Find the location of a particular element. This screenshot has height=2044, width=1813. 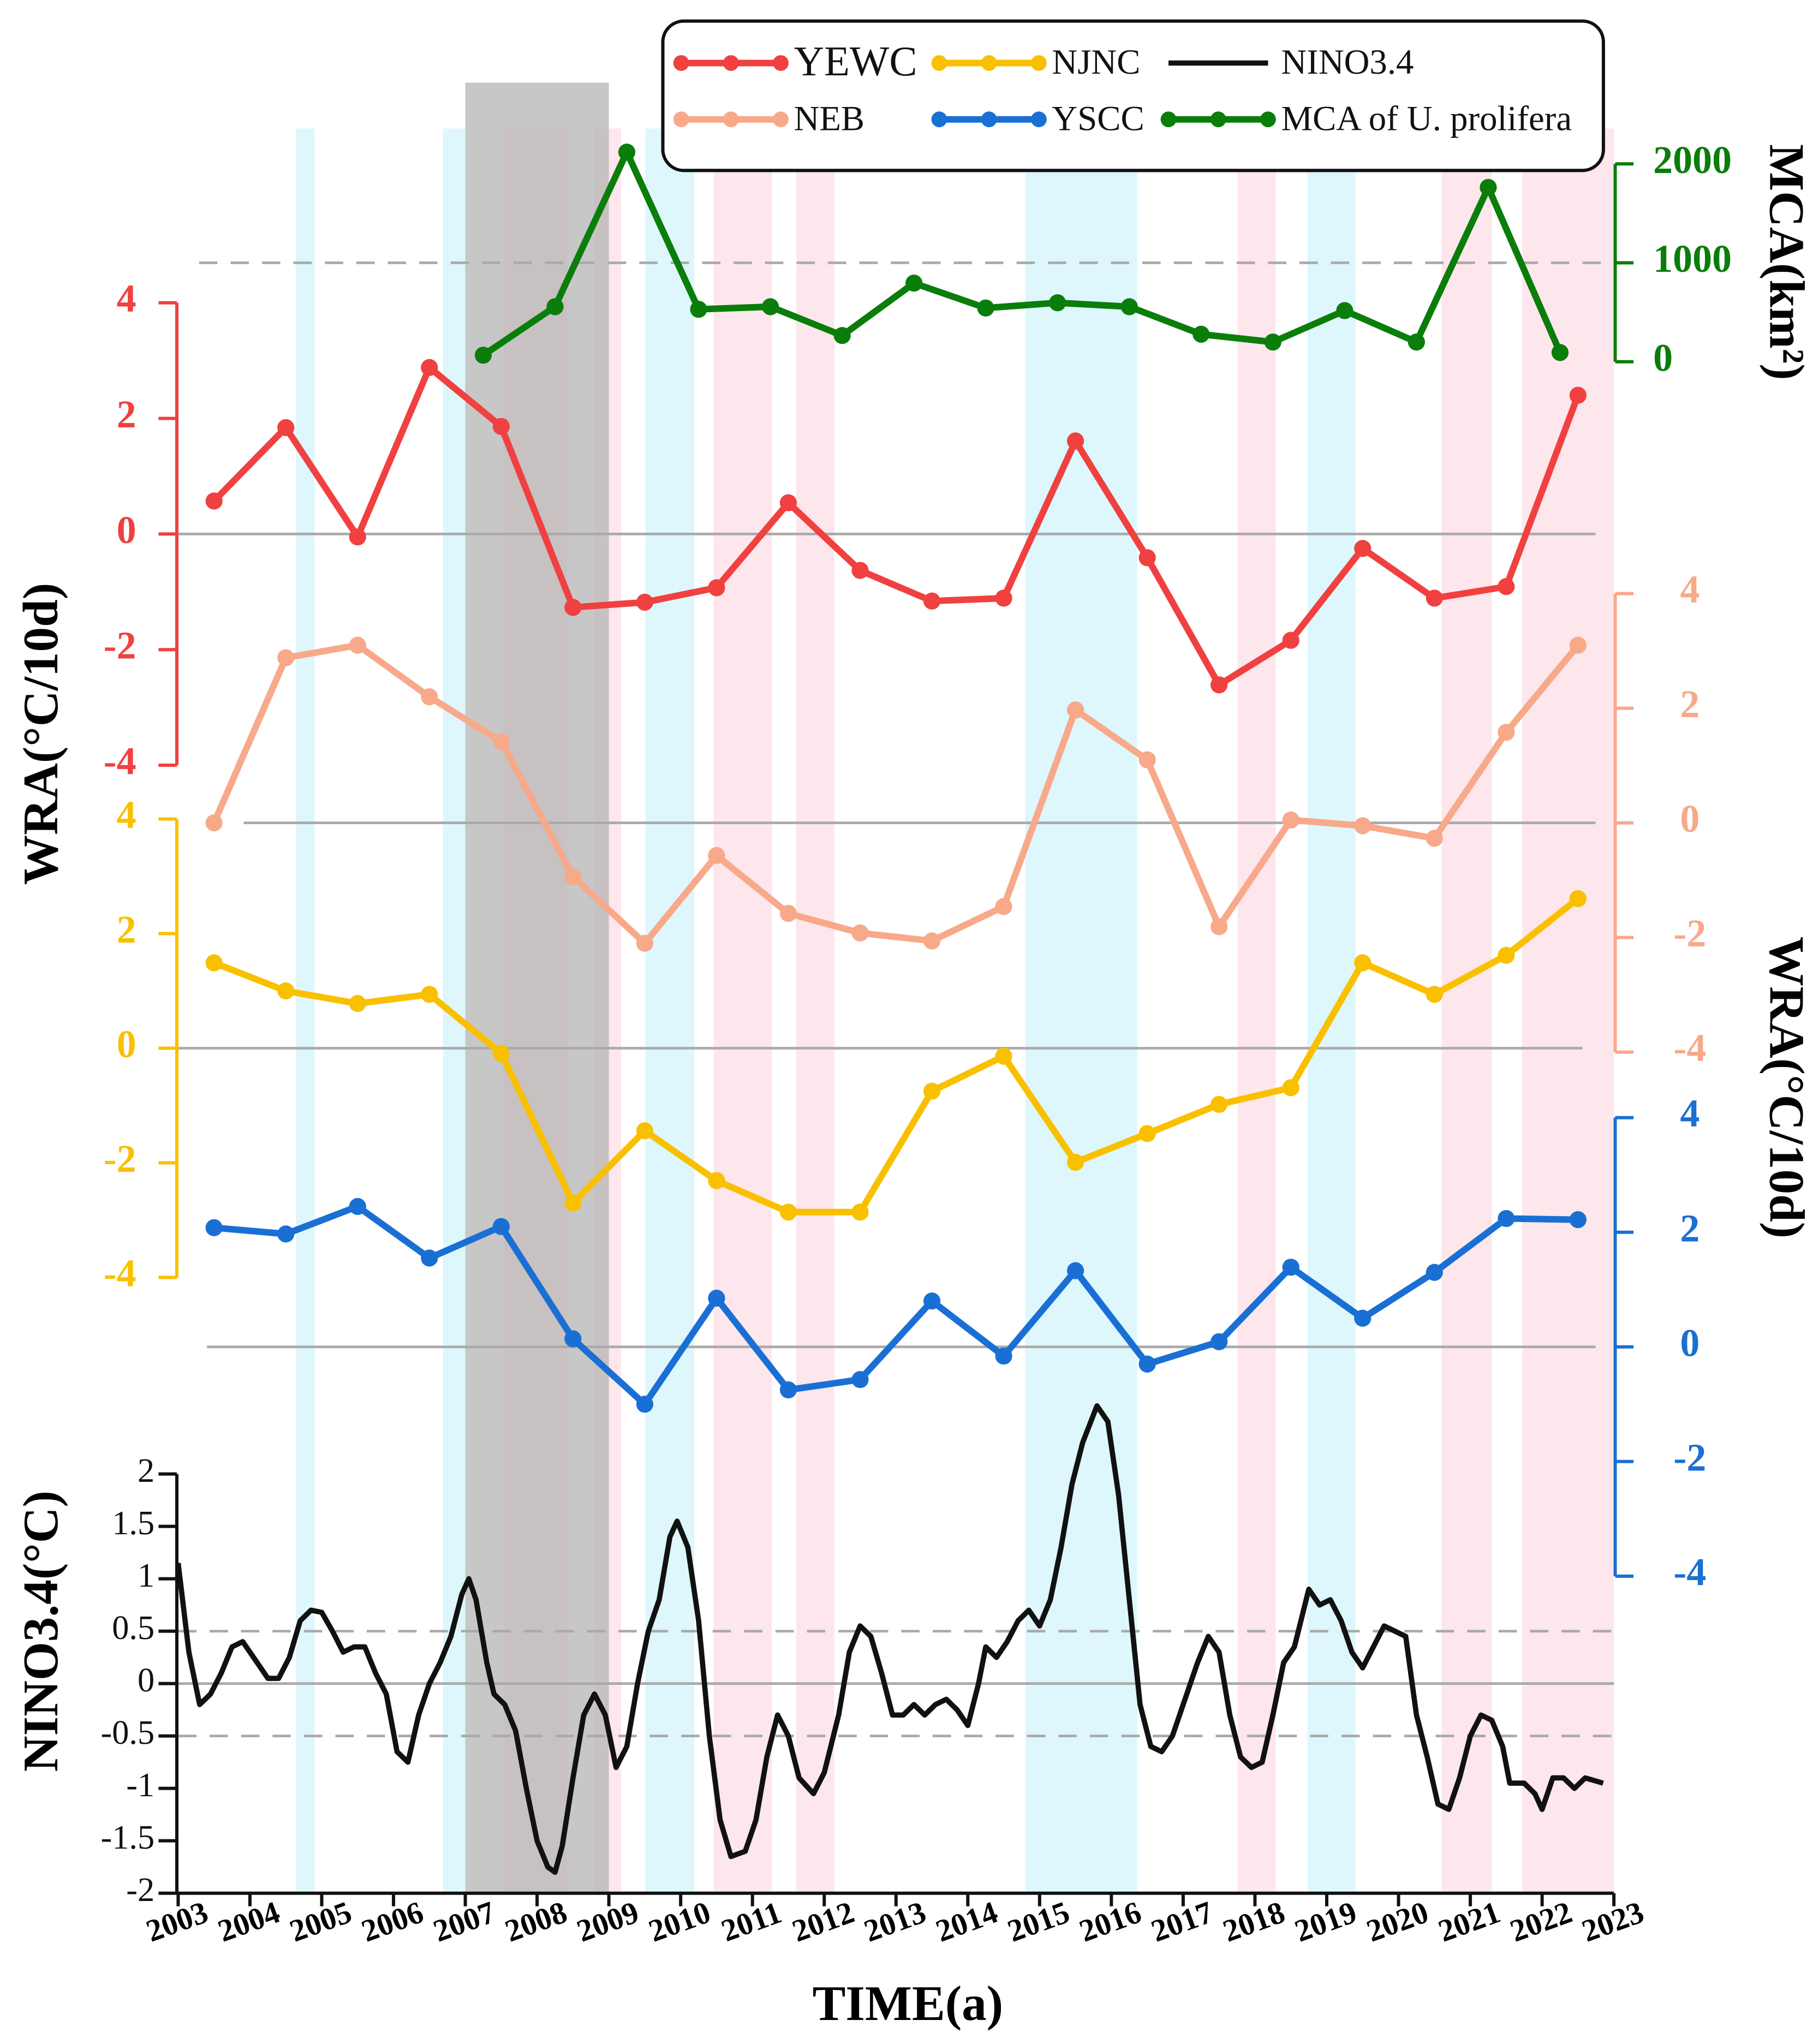

y-axis-title: NINO3.4(°C) is located at coordinates (41, 1631).